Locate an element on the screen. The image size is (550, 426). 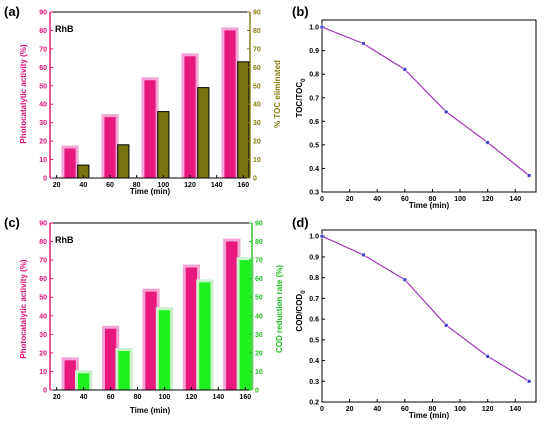
panel-a-ytick-right-label: 60 is located at coordinates (257, 68).